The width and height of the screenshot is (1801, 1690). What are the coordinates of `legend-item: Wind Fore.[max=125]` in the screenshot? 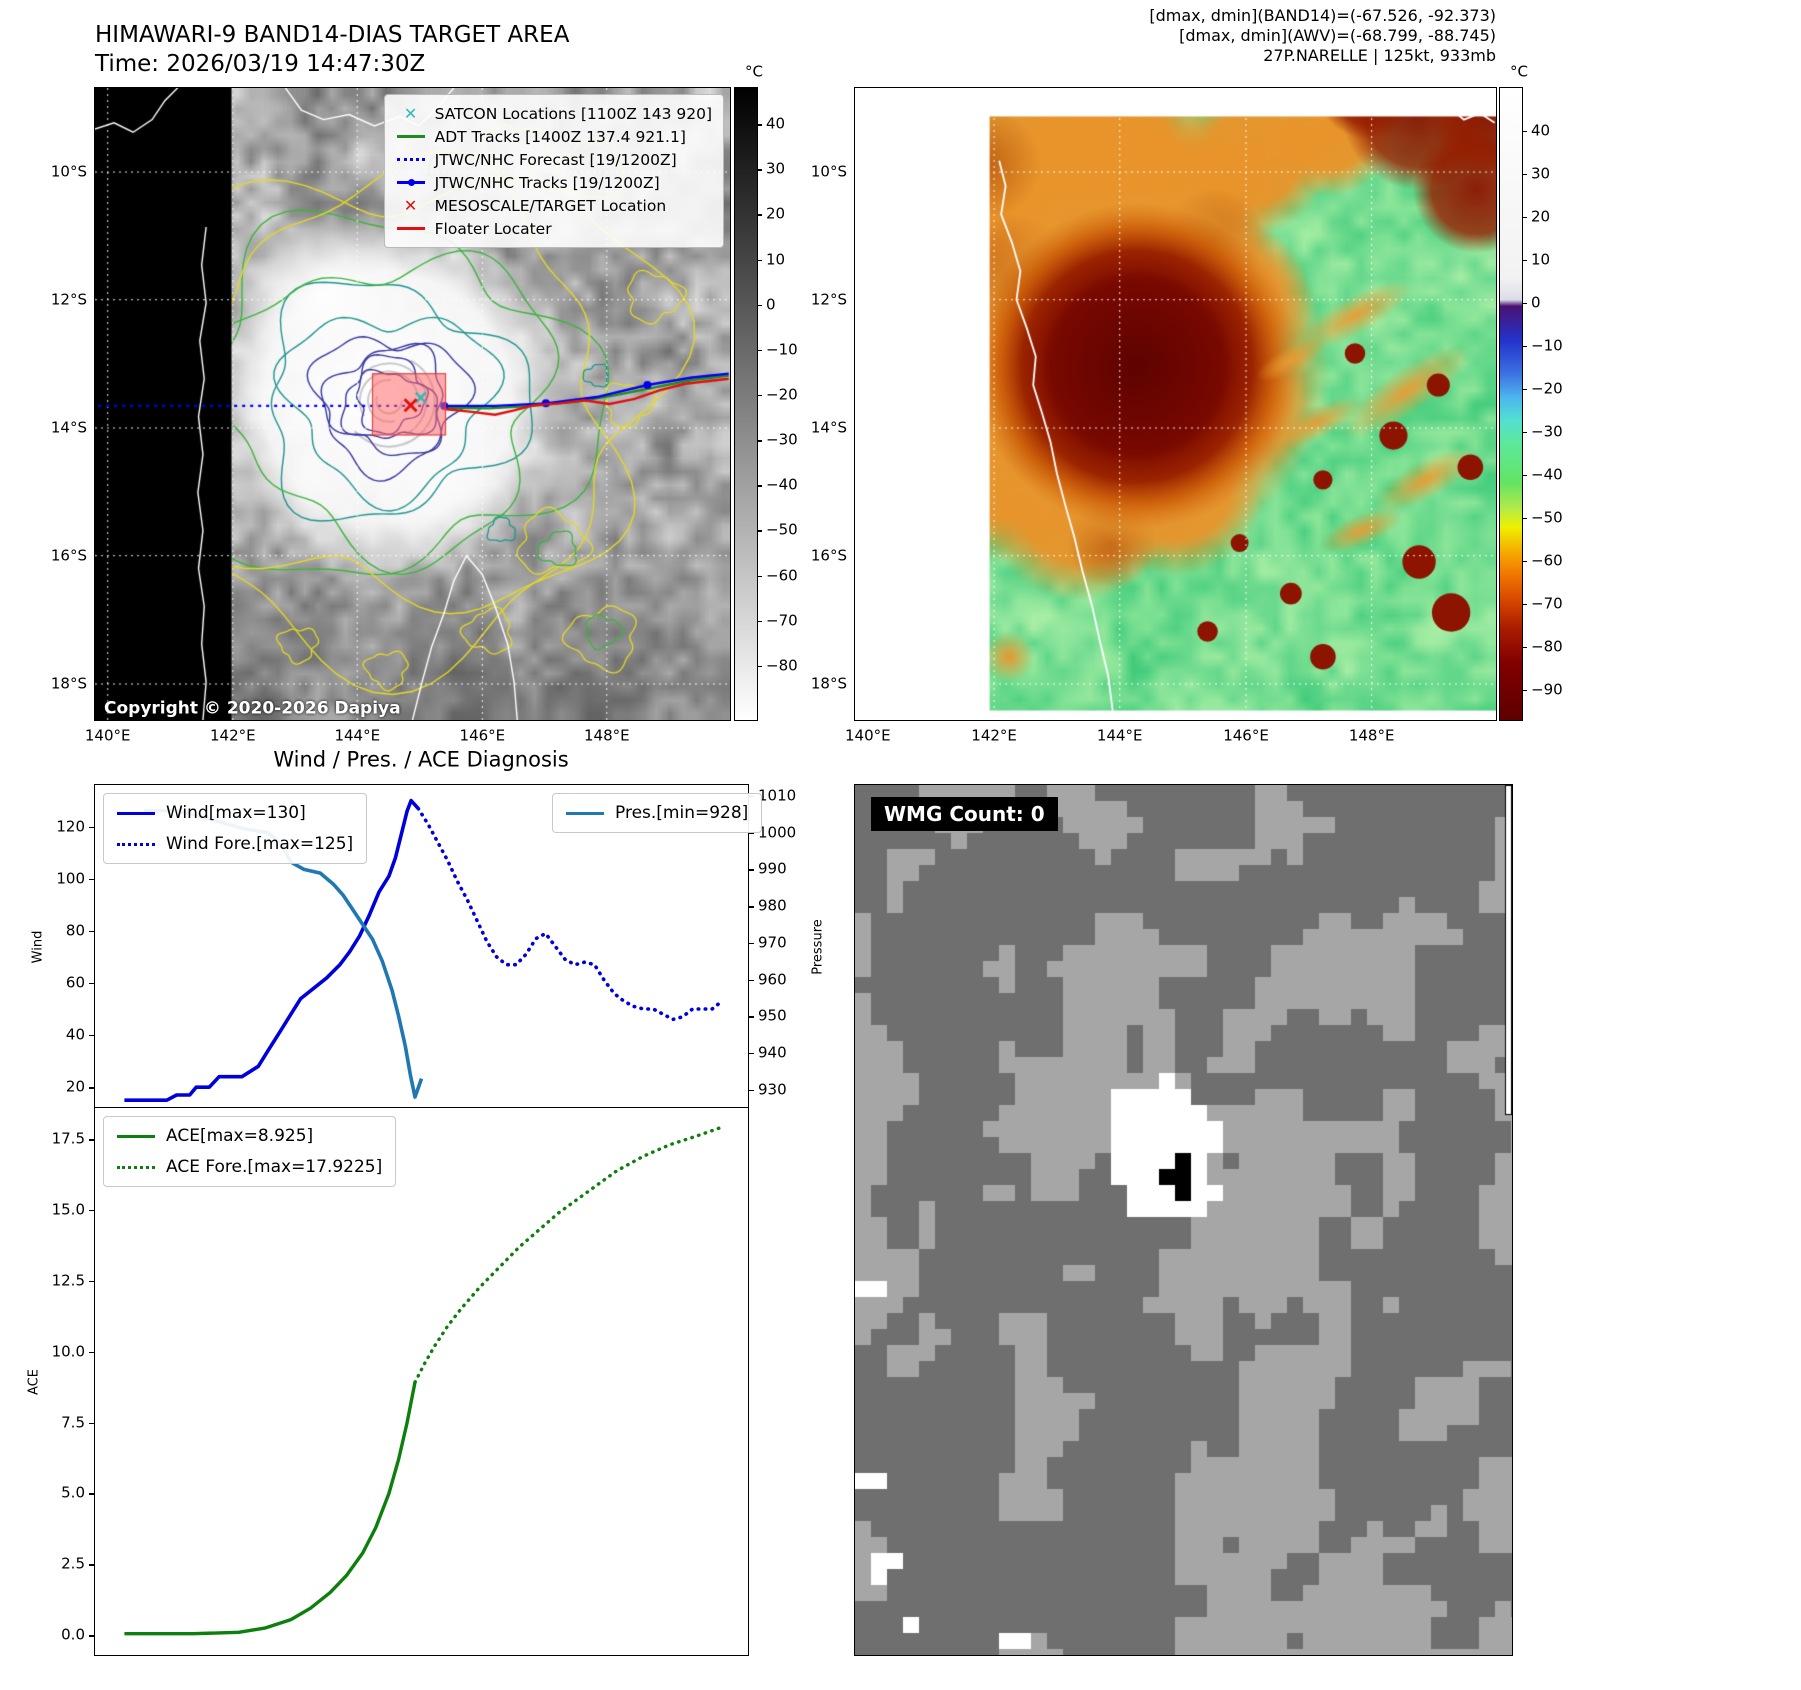 It's located at (235, 844).